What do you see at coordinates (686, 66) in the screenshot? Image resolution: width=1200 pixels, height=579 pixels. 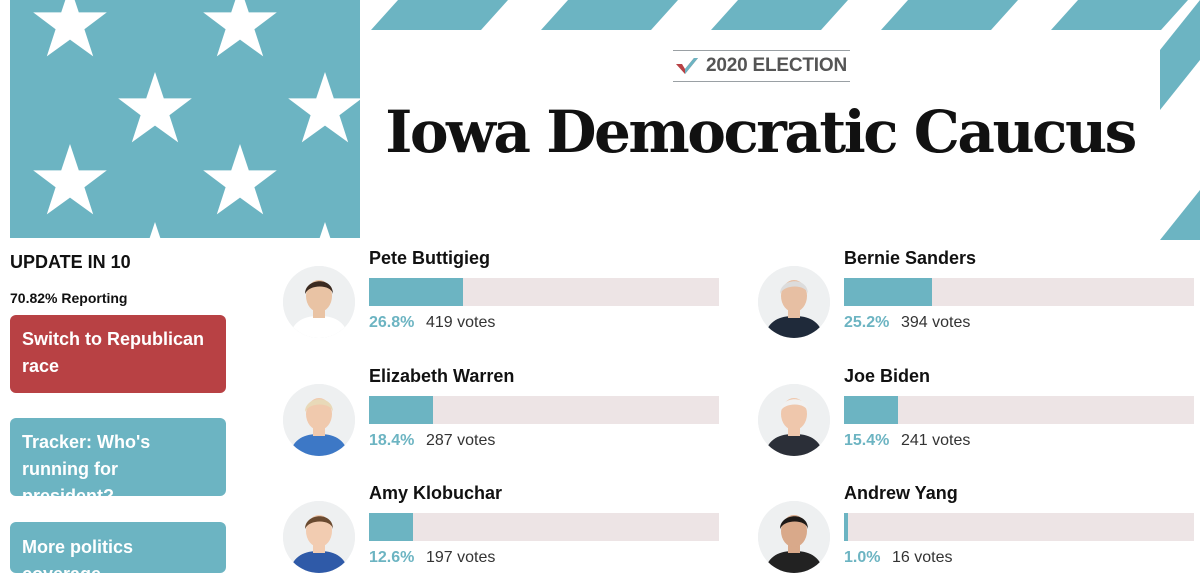 I see `ballot-check-icon` at bounding box center [686, 66].